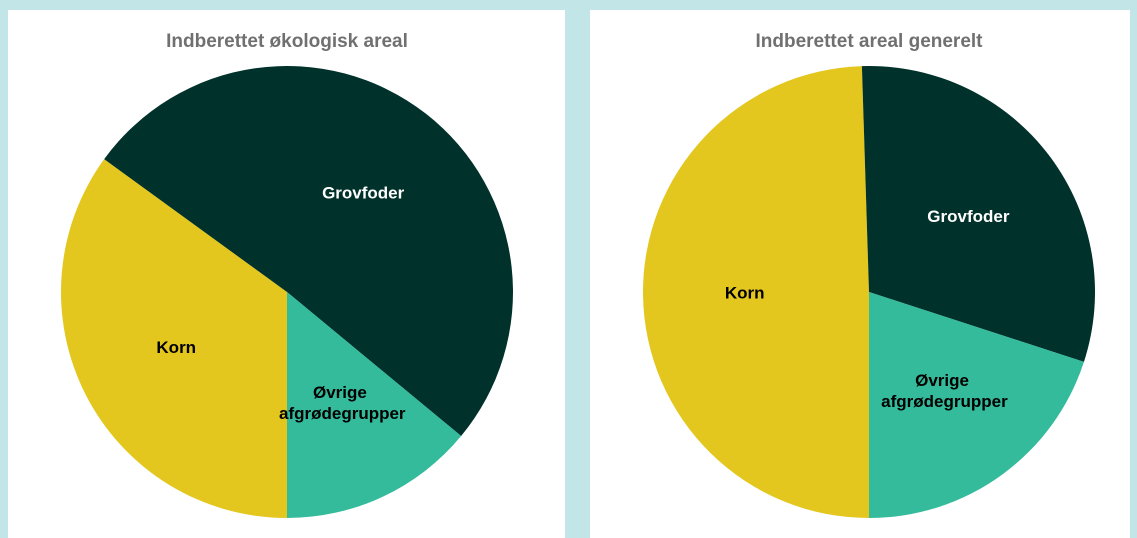 This screenshot has height=538, width=1137. What do you see at coordinates (869, 41) in the screenshot?
I see `chart-title: Indberettet areal generelt` at bounding box center [869, 41].